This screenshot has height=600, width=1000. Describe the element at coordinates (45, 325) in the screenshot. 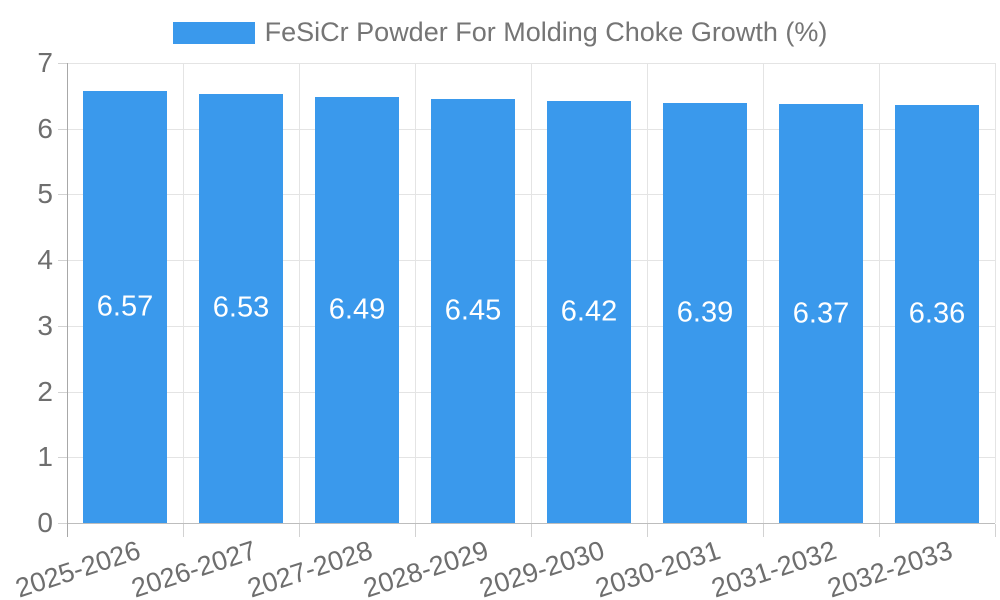

I see `y-axis-tick-label: 3` at that location.